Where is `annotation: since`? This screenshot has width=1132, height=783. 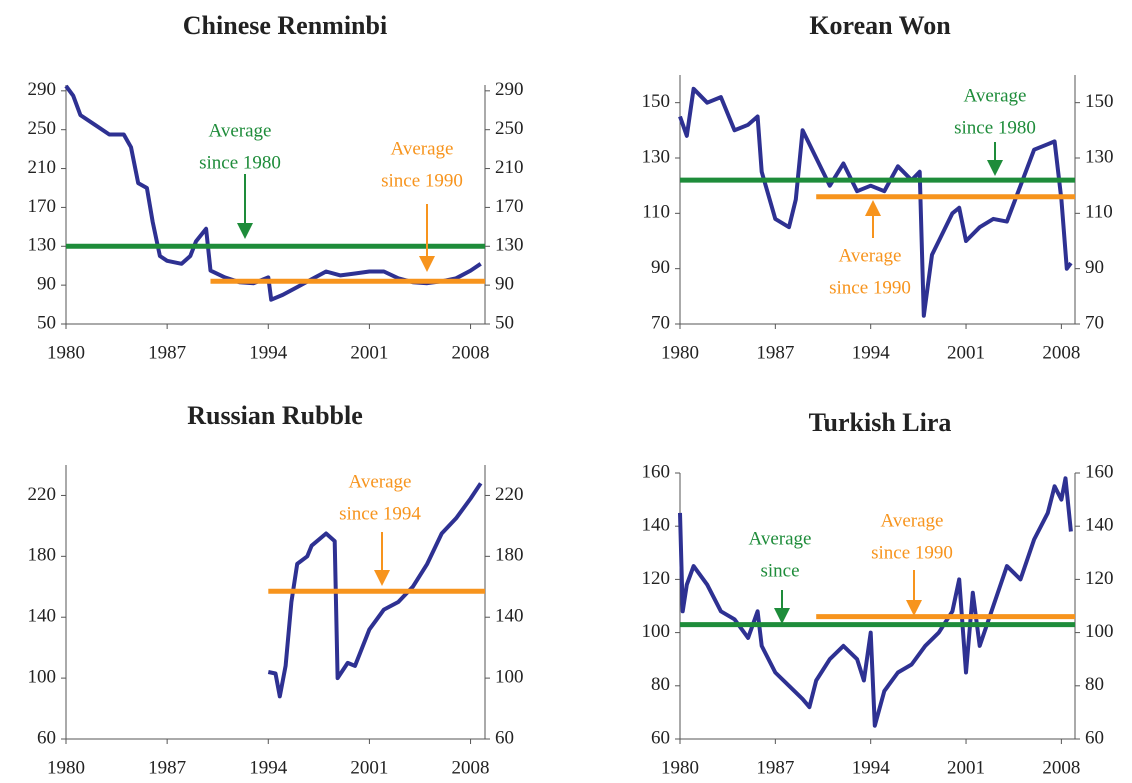 annotation: since is located at coordinates (779, 570).